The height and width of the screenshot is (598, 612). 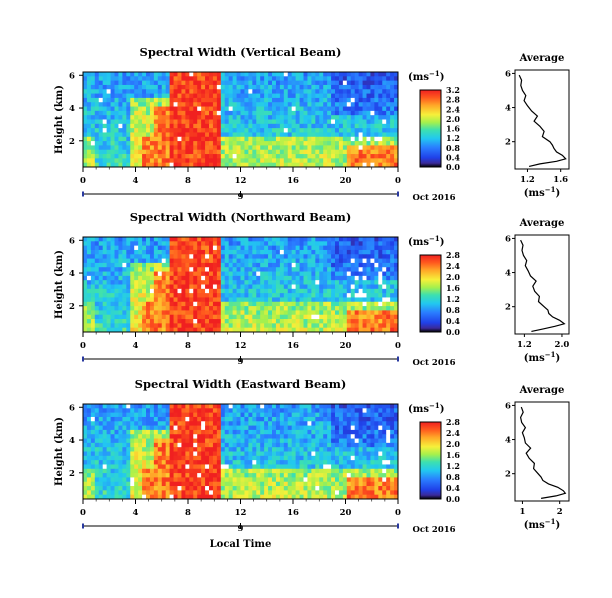 What do you see at coordinates (398, 346) in the screenshot?
I see `x-tick-label: 0` at bounding box center [398, 346].